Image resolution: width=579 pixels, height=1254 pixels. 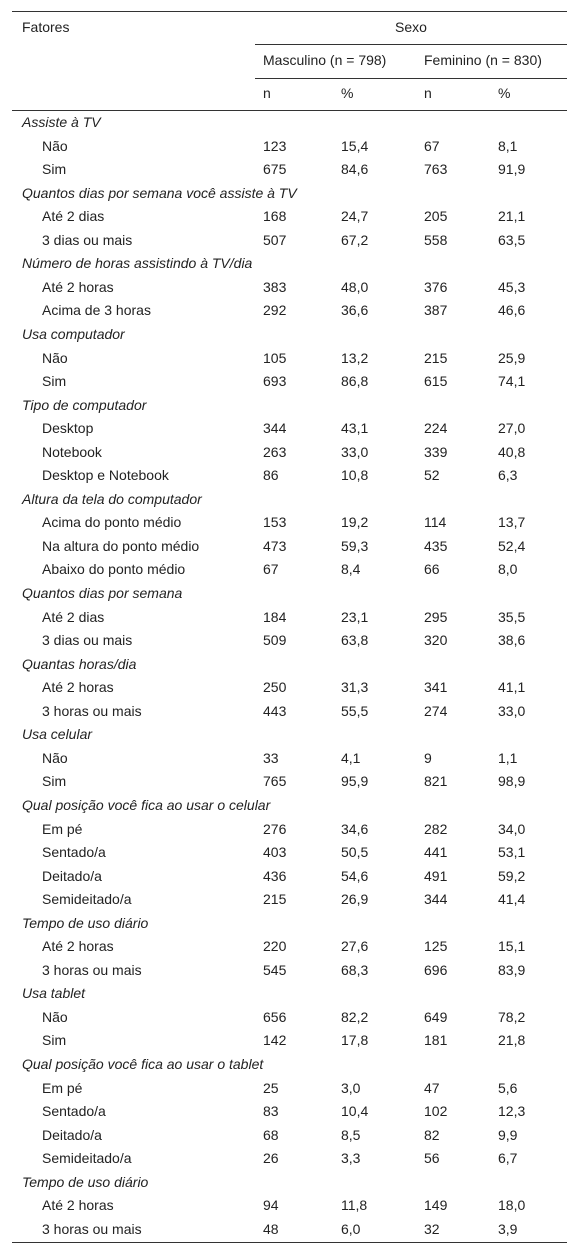 What do you see at coordinates (512, 522) in the screenshot?
I see `cell: 13,7` at bounding box center [512, 522].